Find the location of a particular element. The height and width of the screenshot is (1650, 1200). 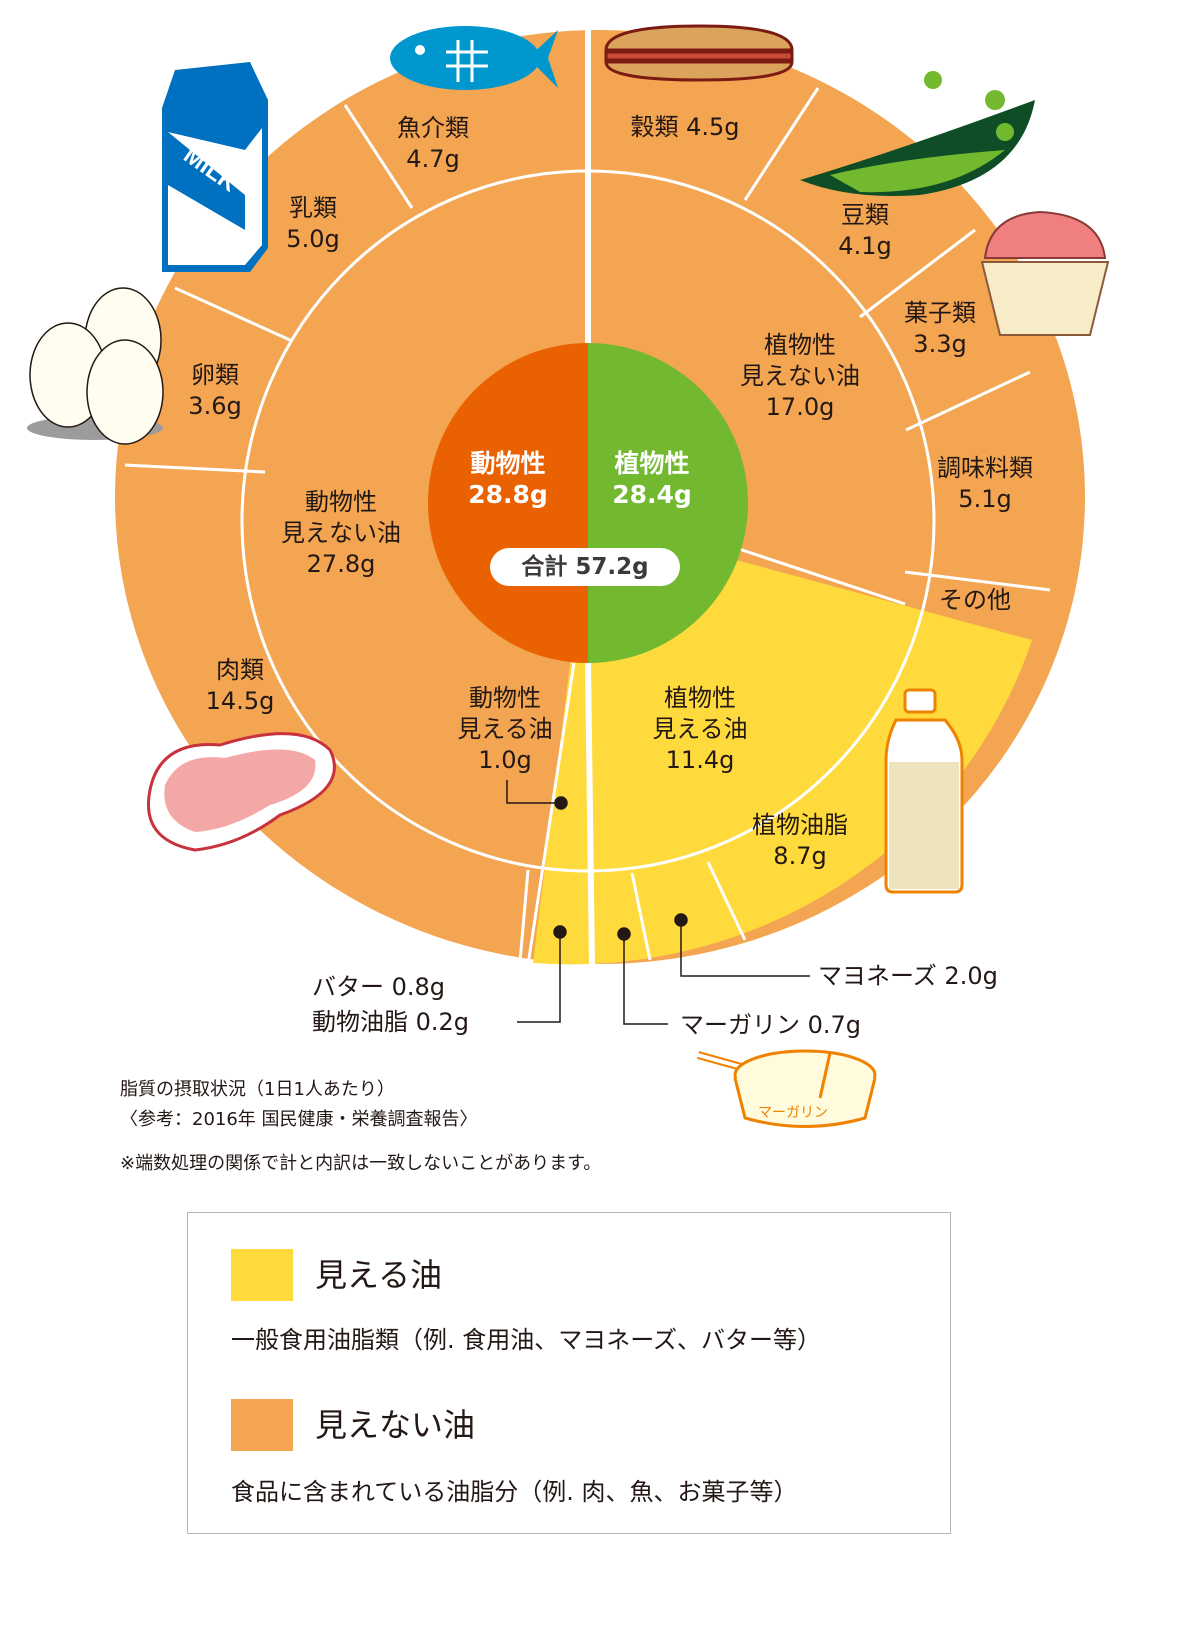

grand-total-badge: 合計 57.2g is located at coordinates (585, 567).